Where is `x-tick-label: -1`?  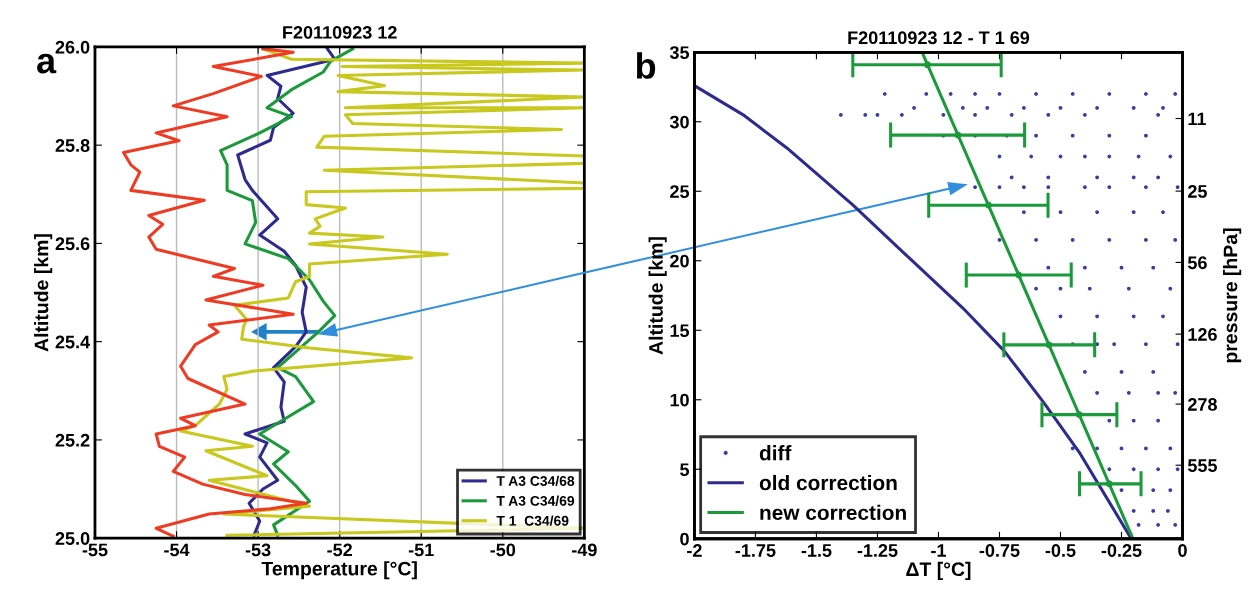 x-tick-label: -1 is located at coordinates (938, 550).